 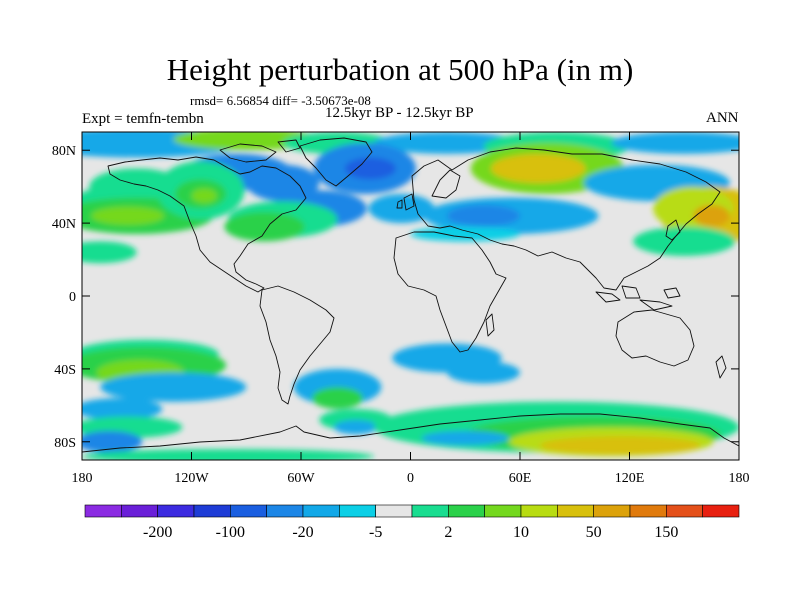 What do you see at coordinates (260, 151) in the screenshot?
I see `coast-arctic-islands` at bounding box center [260, 151].